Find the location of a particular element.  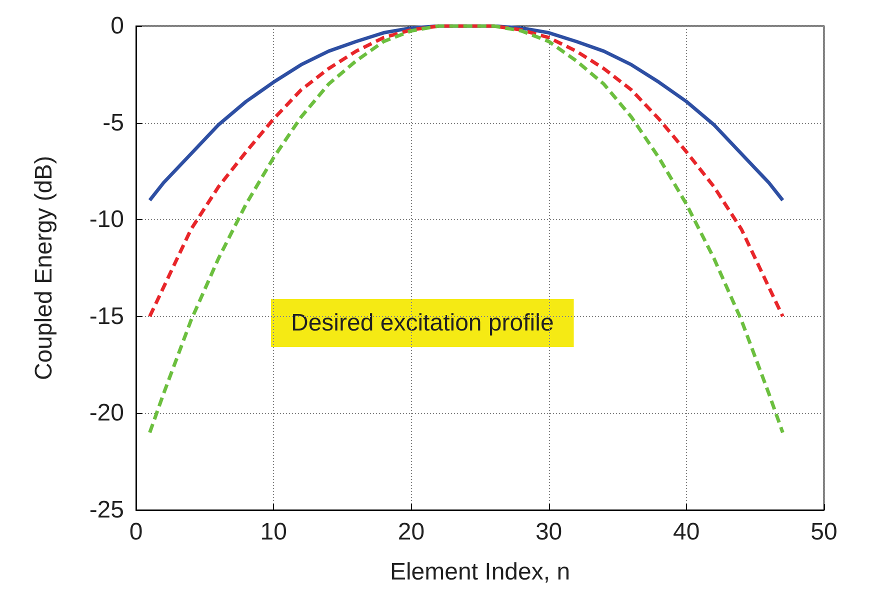

y-tick-label: -5 is located at coordinates (113, 122).